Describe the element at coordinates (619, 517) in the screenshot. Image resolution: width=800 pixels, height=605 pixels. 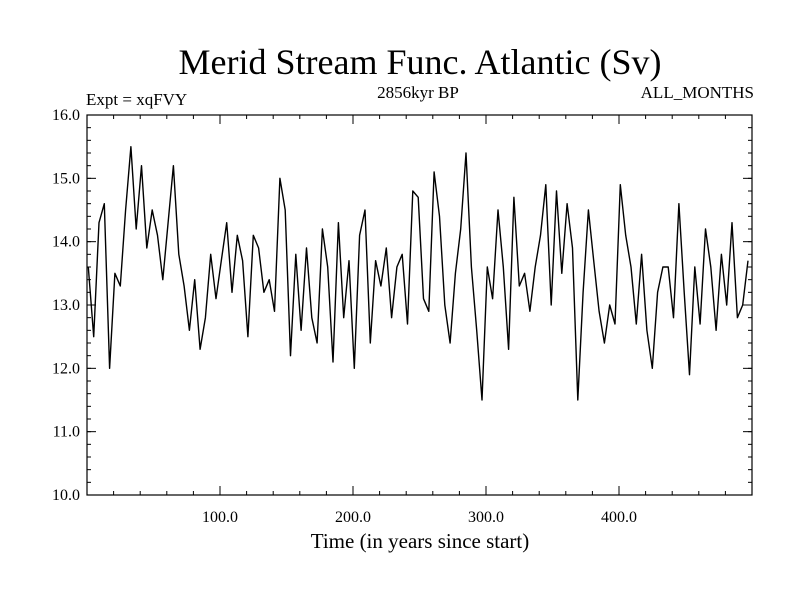
I see `x-tick-label: 400.0` at that location.